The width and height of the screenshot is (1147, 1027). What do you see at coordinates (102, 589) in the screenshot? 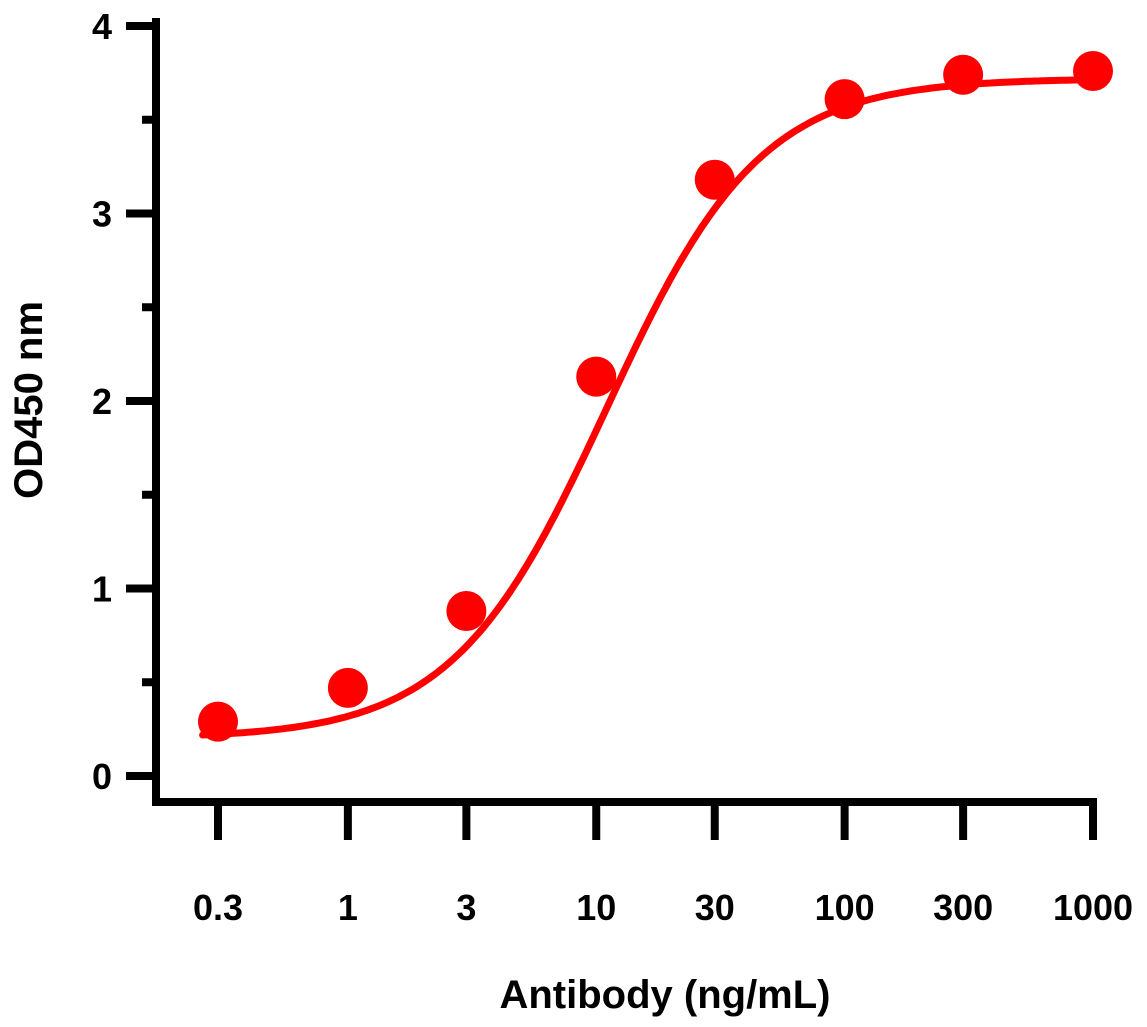
I see `y-tick-label: 1` at bounding box center [102, 589].